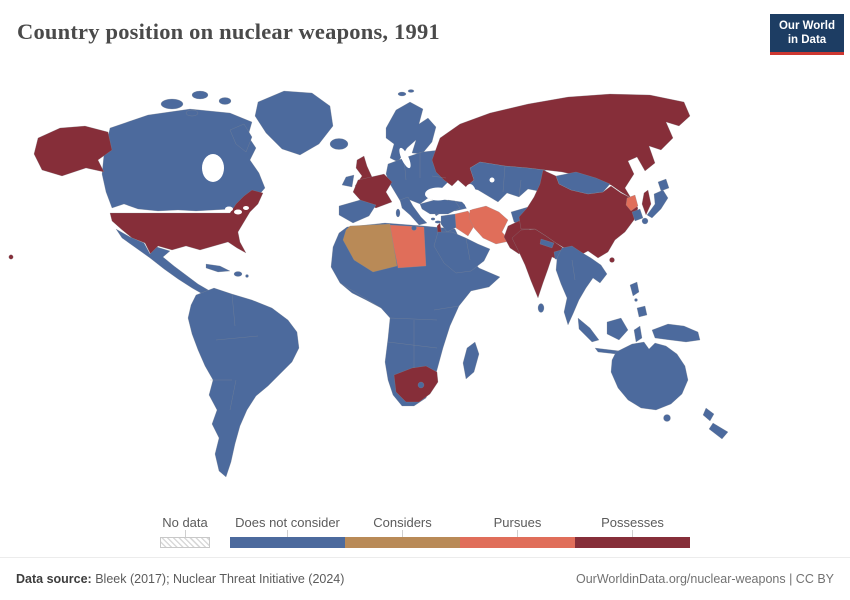 The height and width of the screenshot is (600, 850). I want to click on country-italy-sardinia, so click(398, 213).